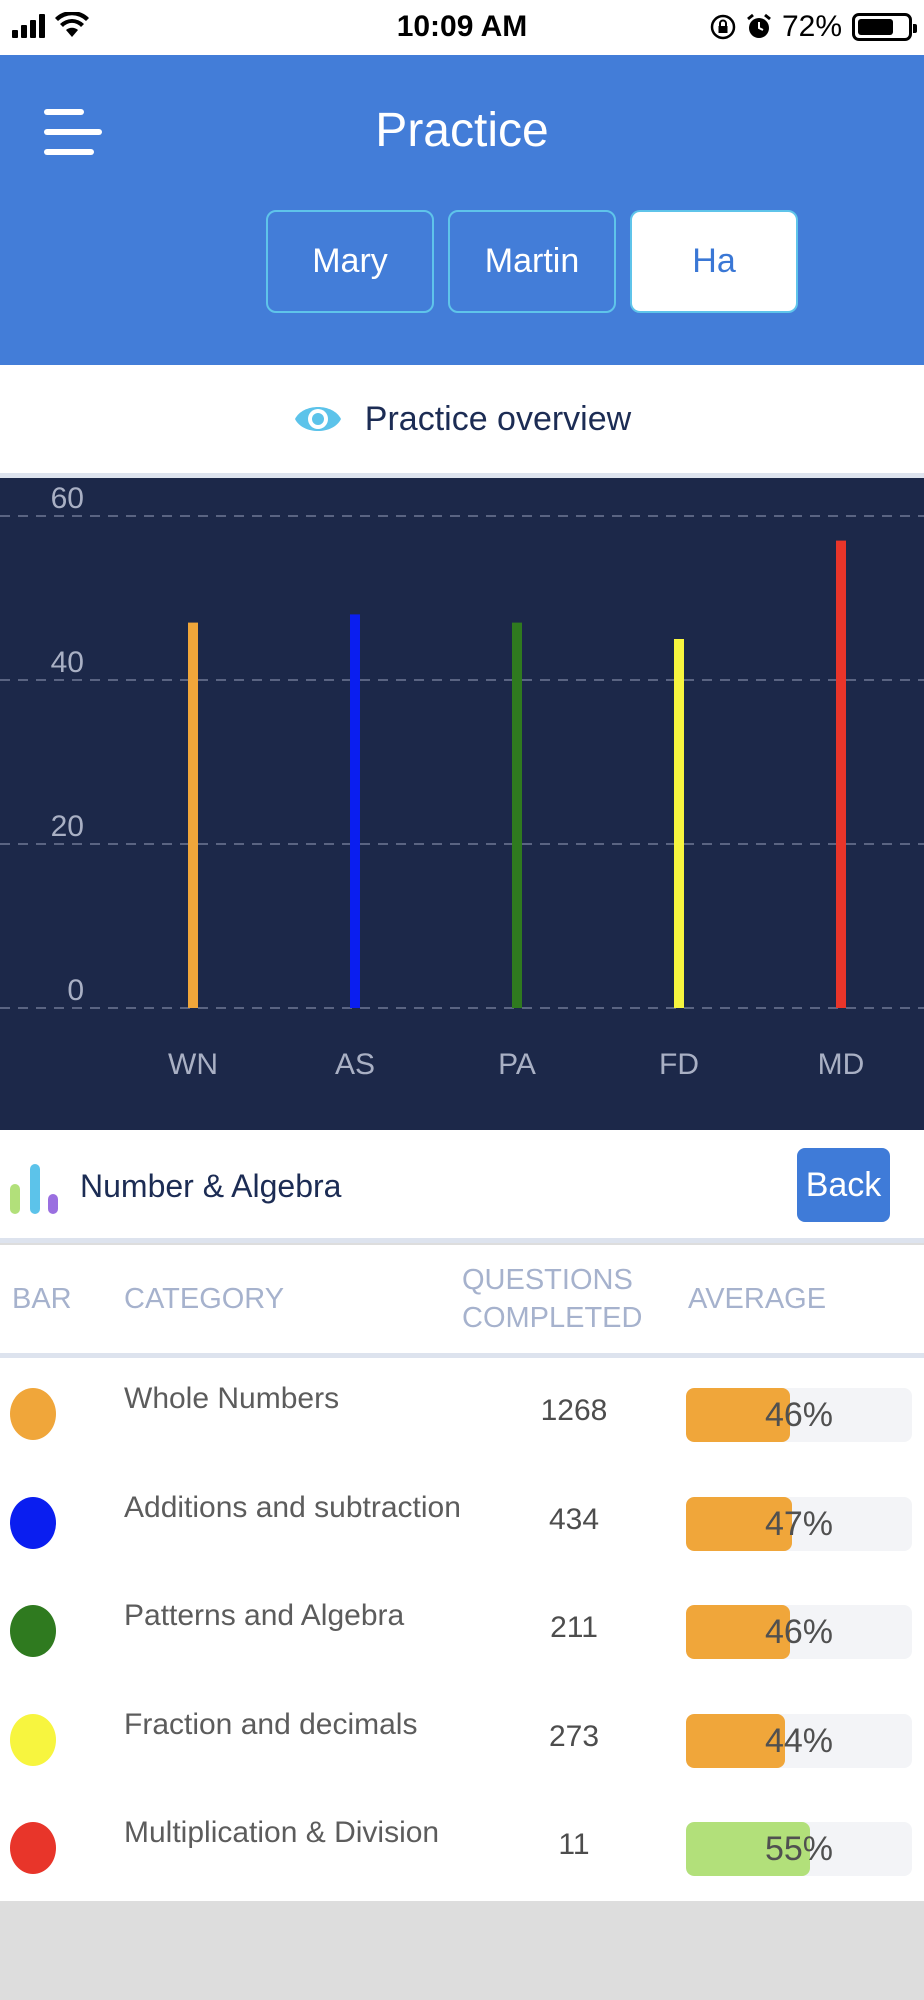  I want to click on average-bar: 44%, so click(799, 1740).